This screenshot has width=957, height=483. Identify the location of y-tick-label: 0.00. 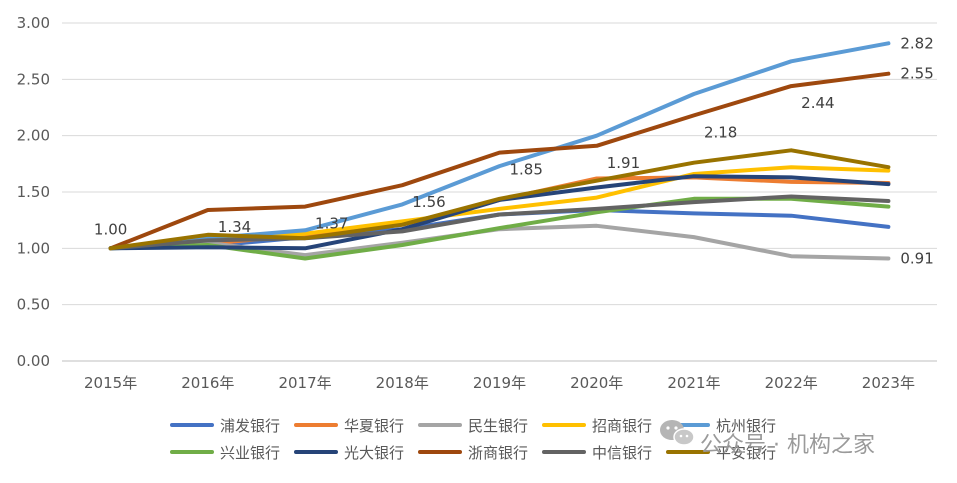
(33, 361).